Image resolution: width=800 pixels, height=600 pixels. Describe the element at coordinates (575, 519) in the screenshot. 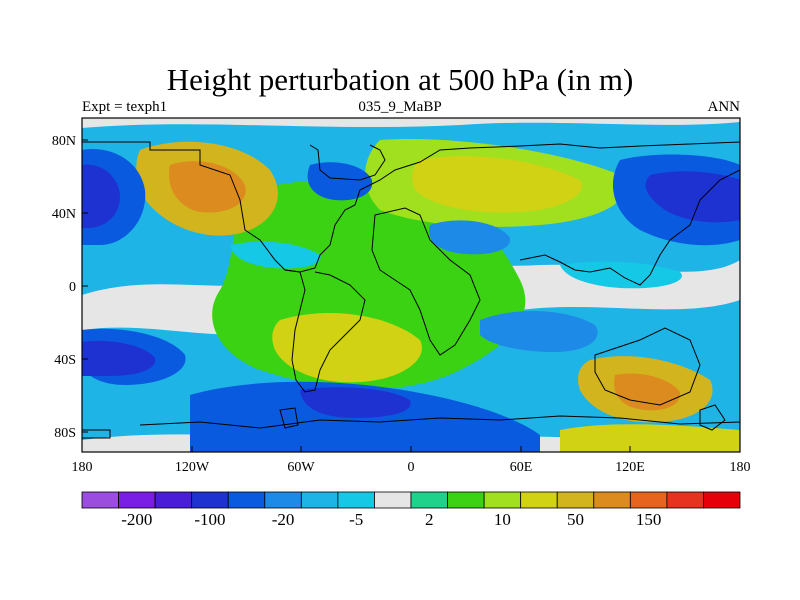

I see `colorbar-label: 50` at that location.